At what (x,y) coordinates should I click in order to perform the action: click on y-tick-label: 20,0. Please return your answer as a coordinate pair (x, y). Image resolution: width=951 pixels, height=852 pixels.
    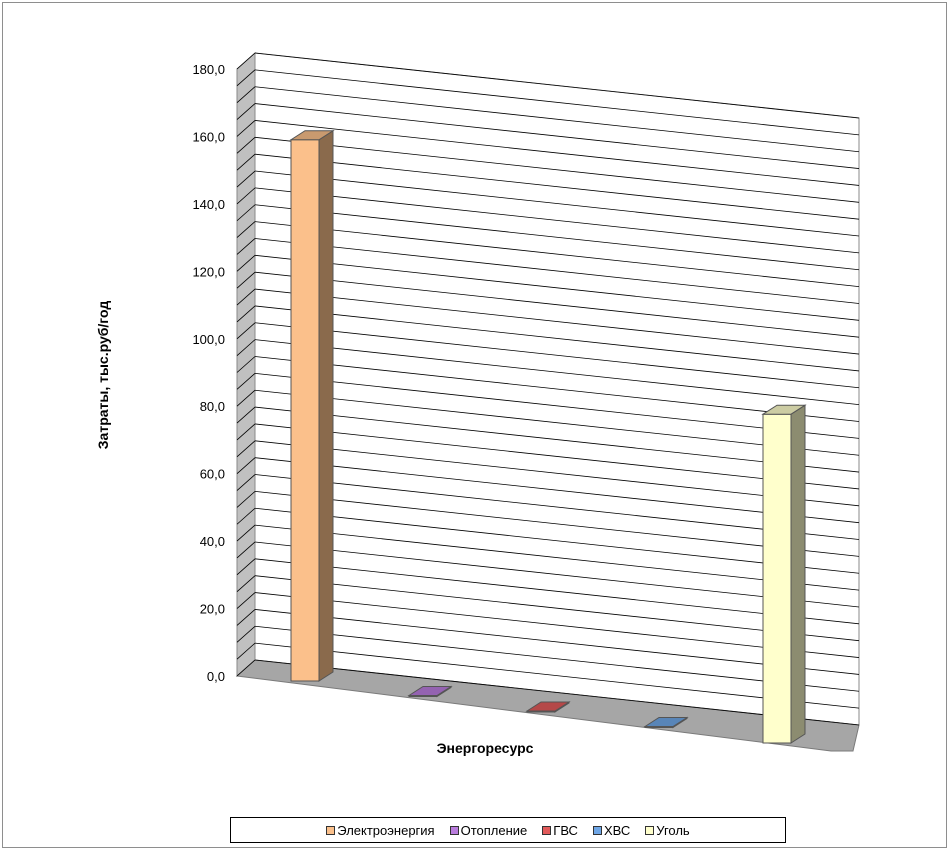
    Looking at the image, I should click on (212, 609).